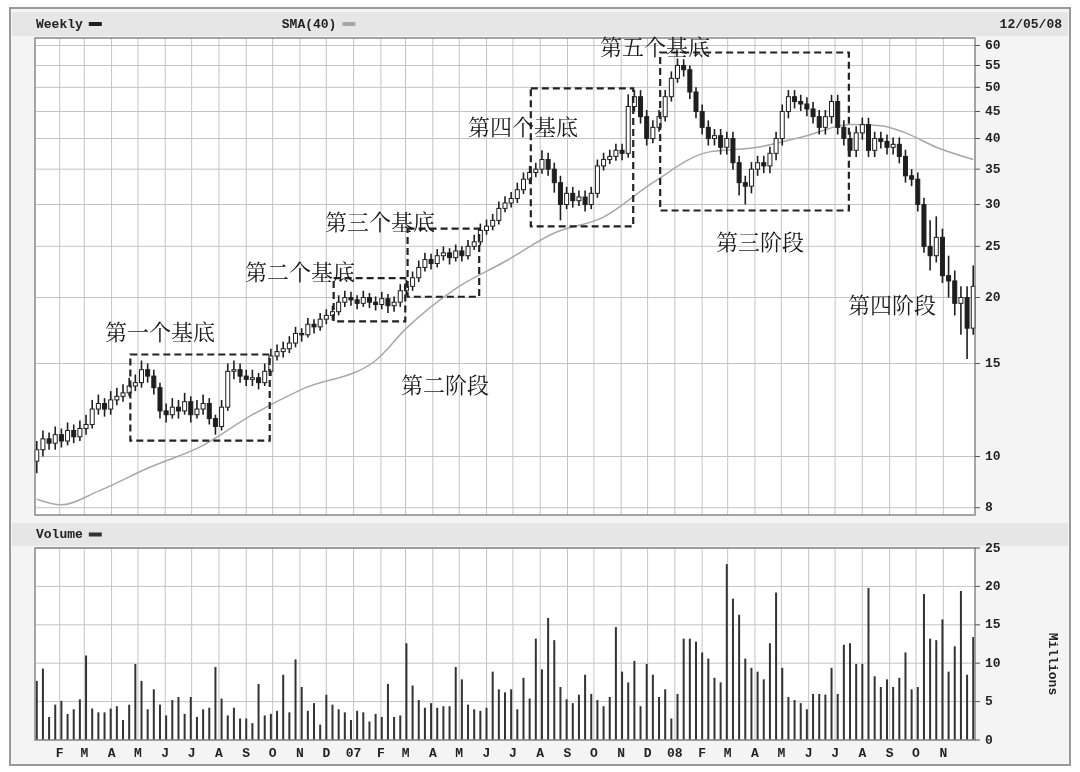 This screenshot has width=1080, height=772. I want to click on y-tick-label: 30, so click(993, 205).